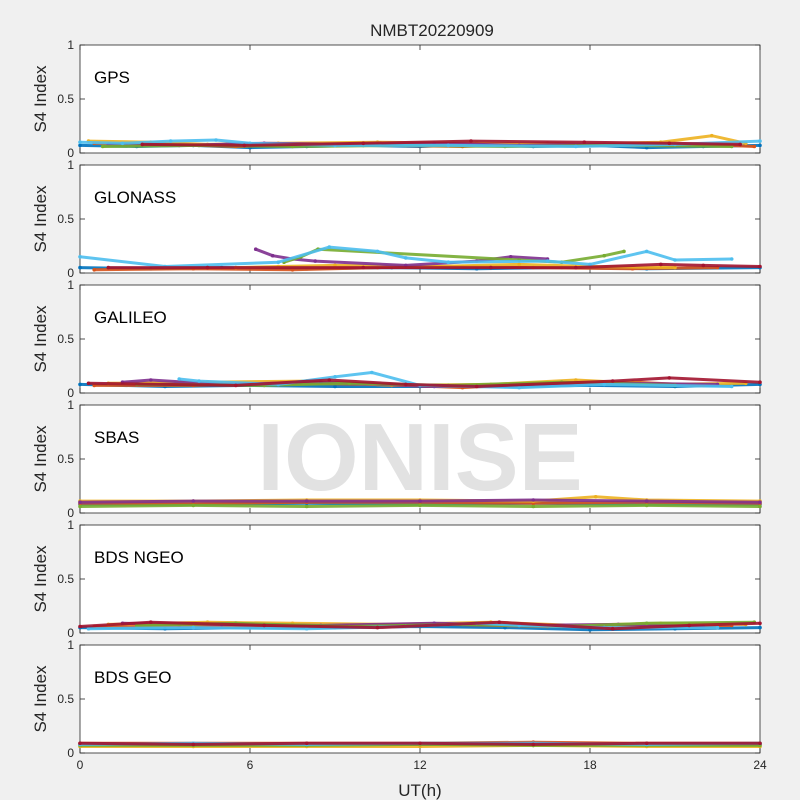 This screenshot has width=800, height=800. I want to click on panel-galileo: 0 0.5 1 S4 Index GALILEO, so click(396, 339).